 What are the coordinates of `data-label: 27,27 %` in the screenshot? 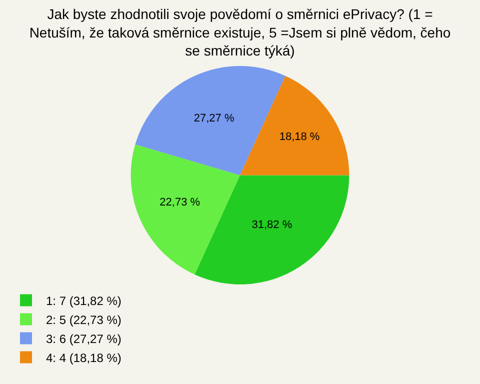 It's located at (214, 118).